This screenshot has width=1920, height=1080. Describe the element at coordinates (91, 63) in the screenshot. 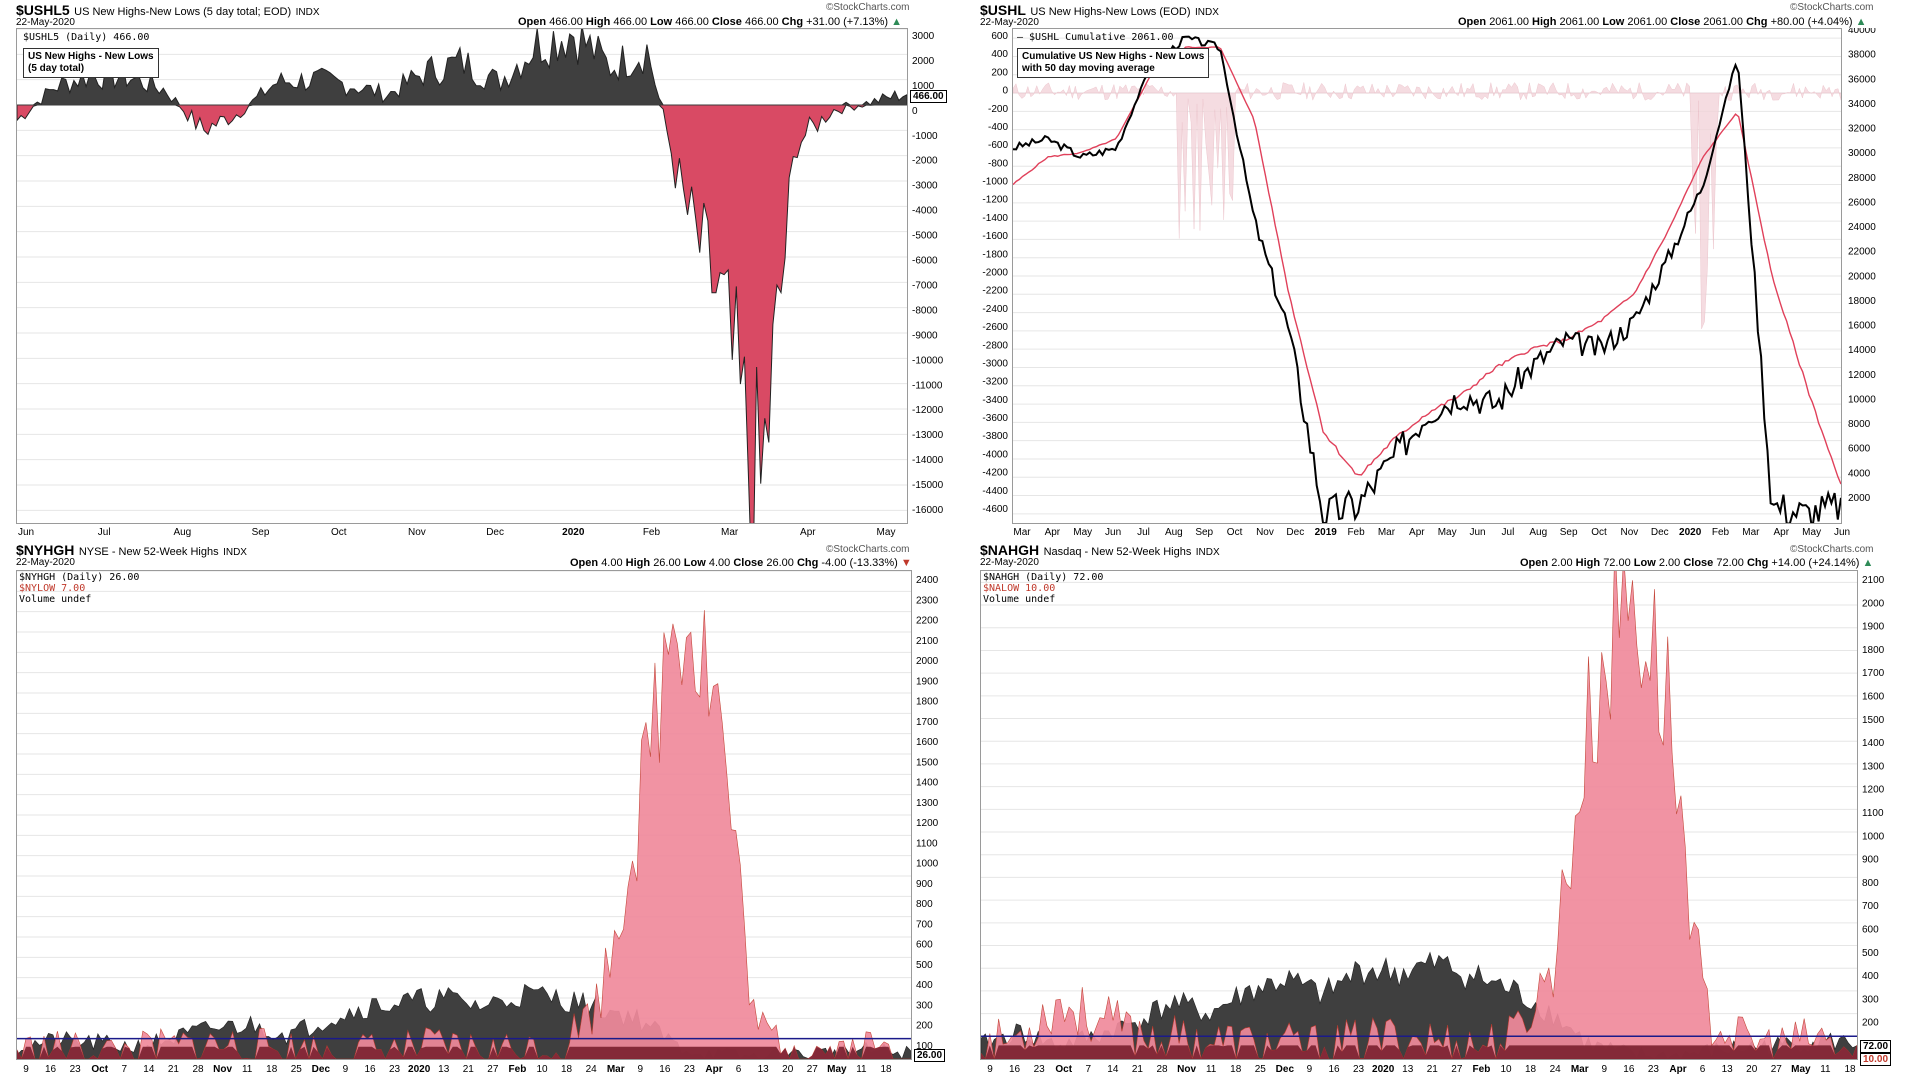

I see `annotation-box: US New Highs - New Lows (5 day total)` at that location.